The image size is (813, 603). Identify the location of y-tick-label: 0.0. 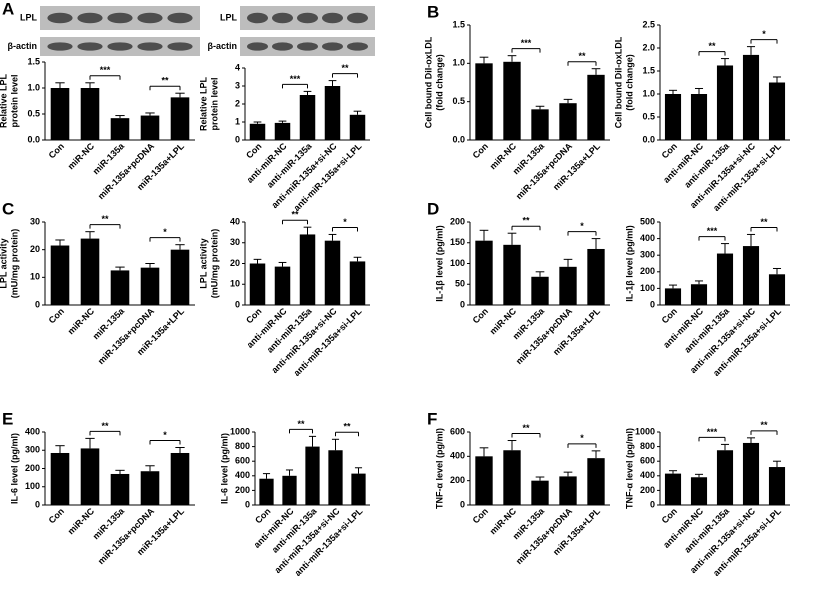
(33, 139).